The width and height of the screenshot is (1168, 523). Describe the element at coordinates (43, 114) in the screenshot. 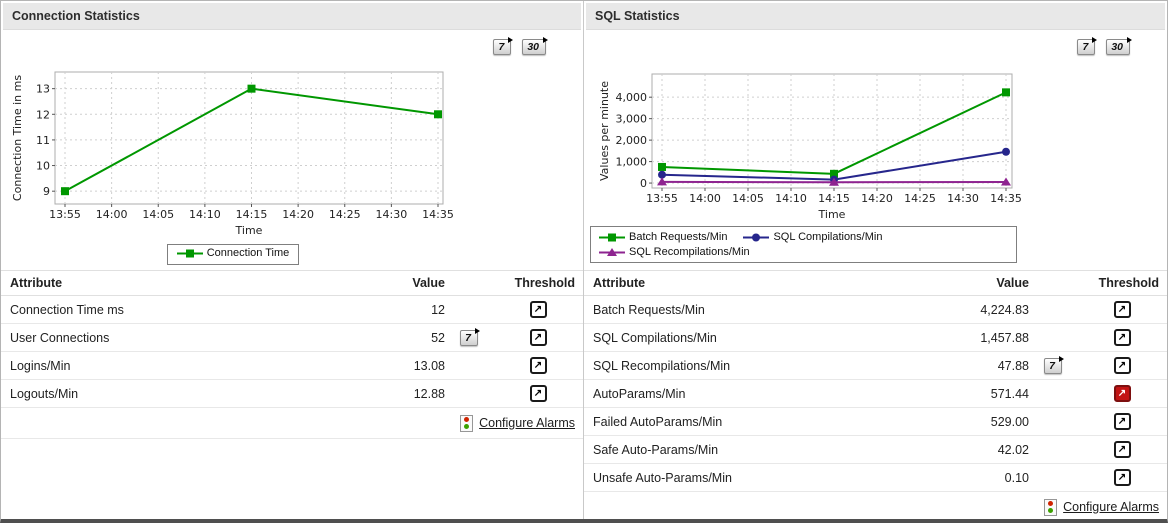

I see `svg-text: 12` at that location.